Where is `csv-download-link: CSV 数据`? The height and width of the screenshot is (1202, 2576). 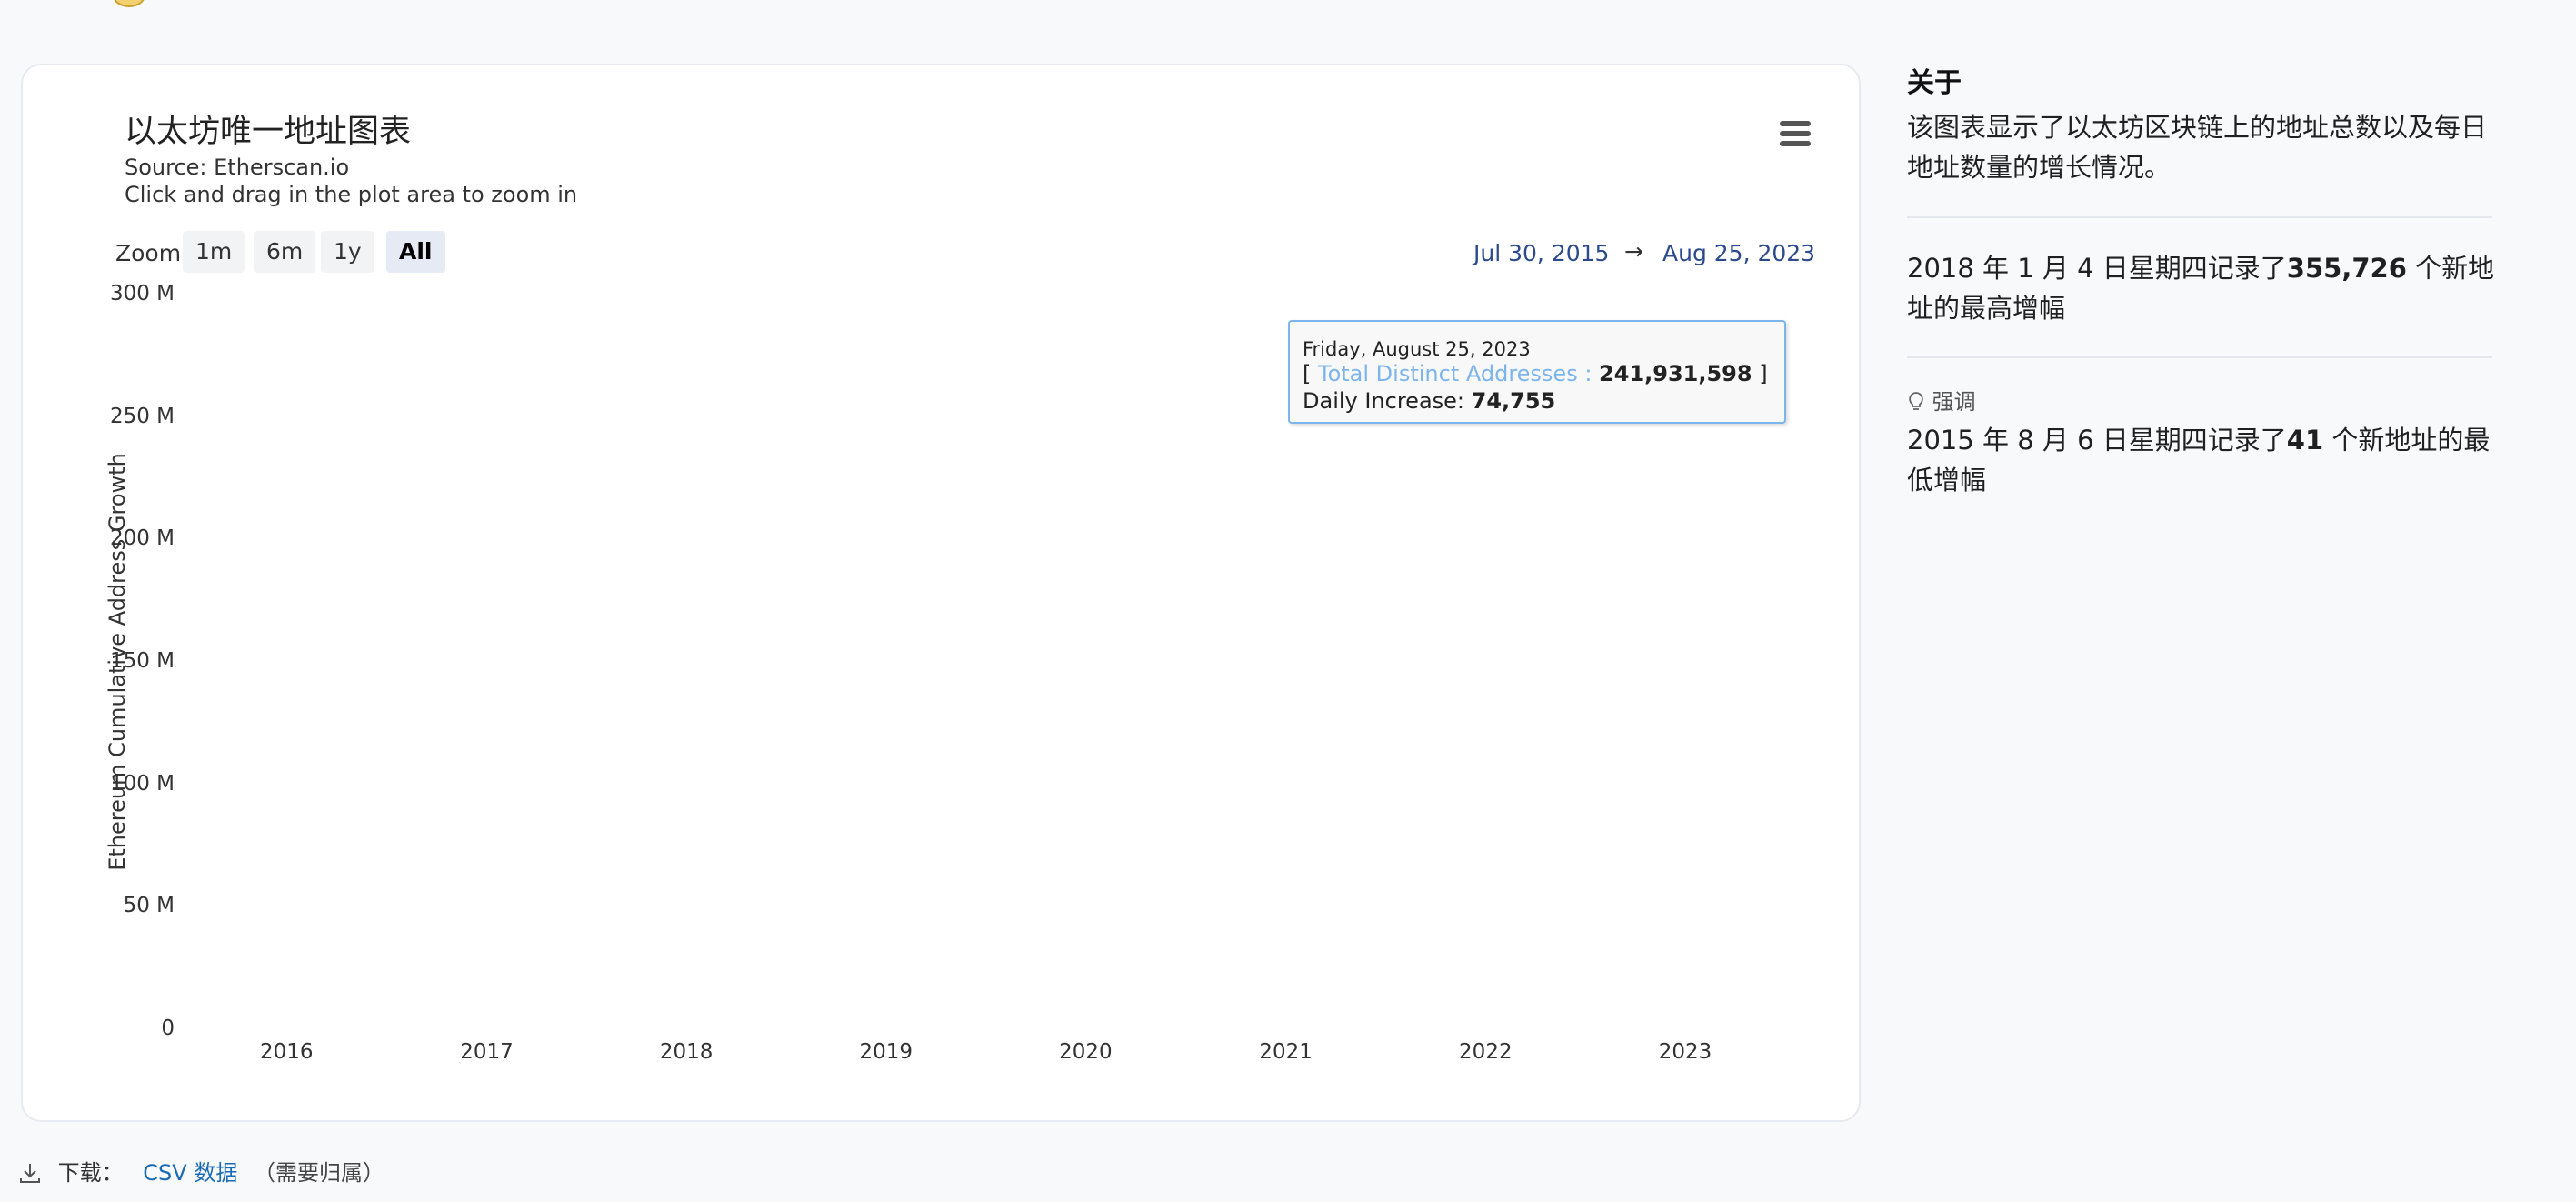 csv-download-link: CSV 数据 is located at coordinates (190, 1173).